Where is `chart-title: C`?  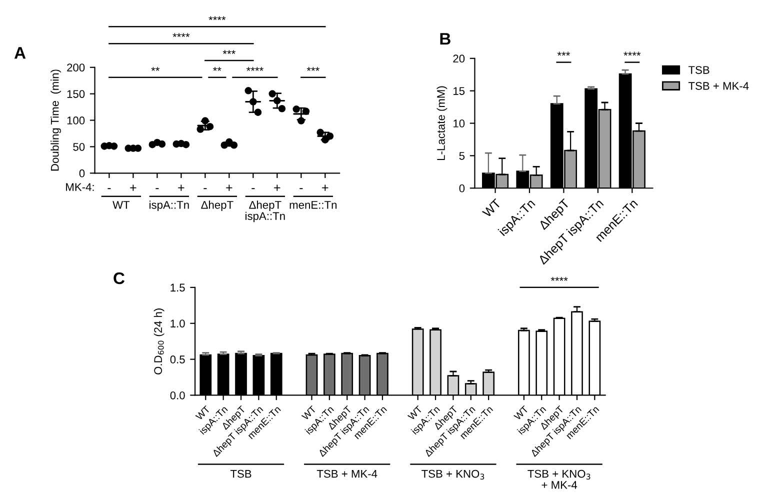
chart-title: C is located at coordinates (119, 278).